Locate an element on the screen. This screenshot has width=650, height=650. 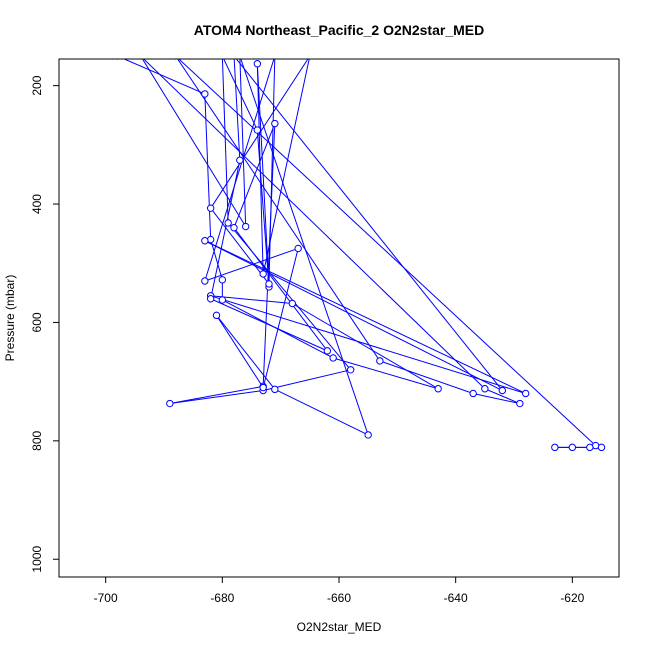
x-tick-label: -660 is located at coordinates (339, 598).